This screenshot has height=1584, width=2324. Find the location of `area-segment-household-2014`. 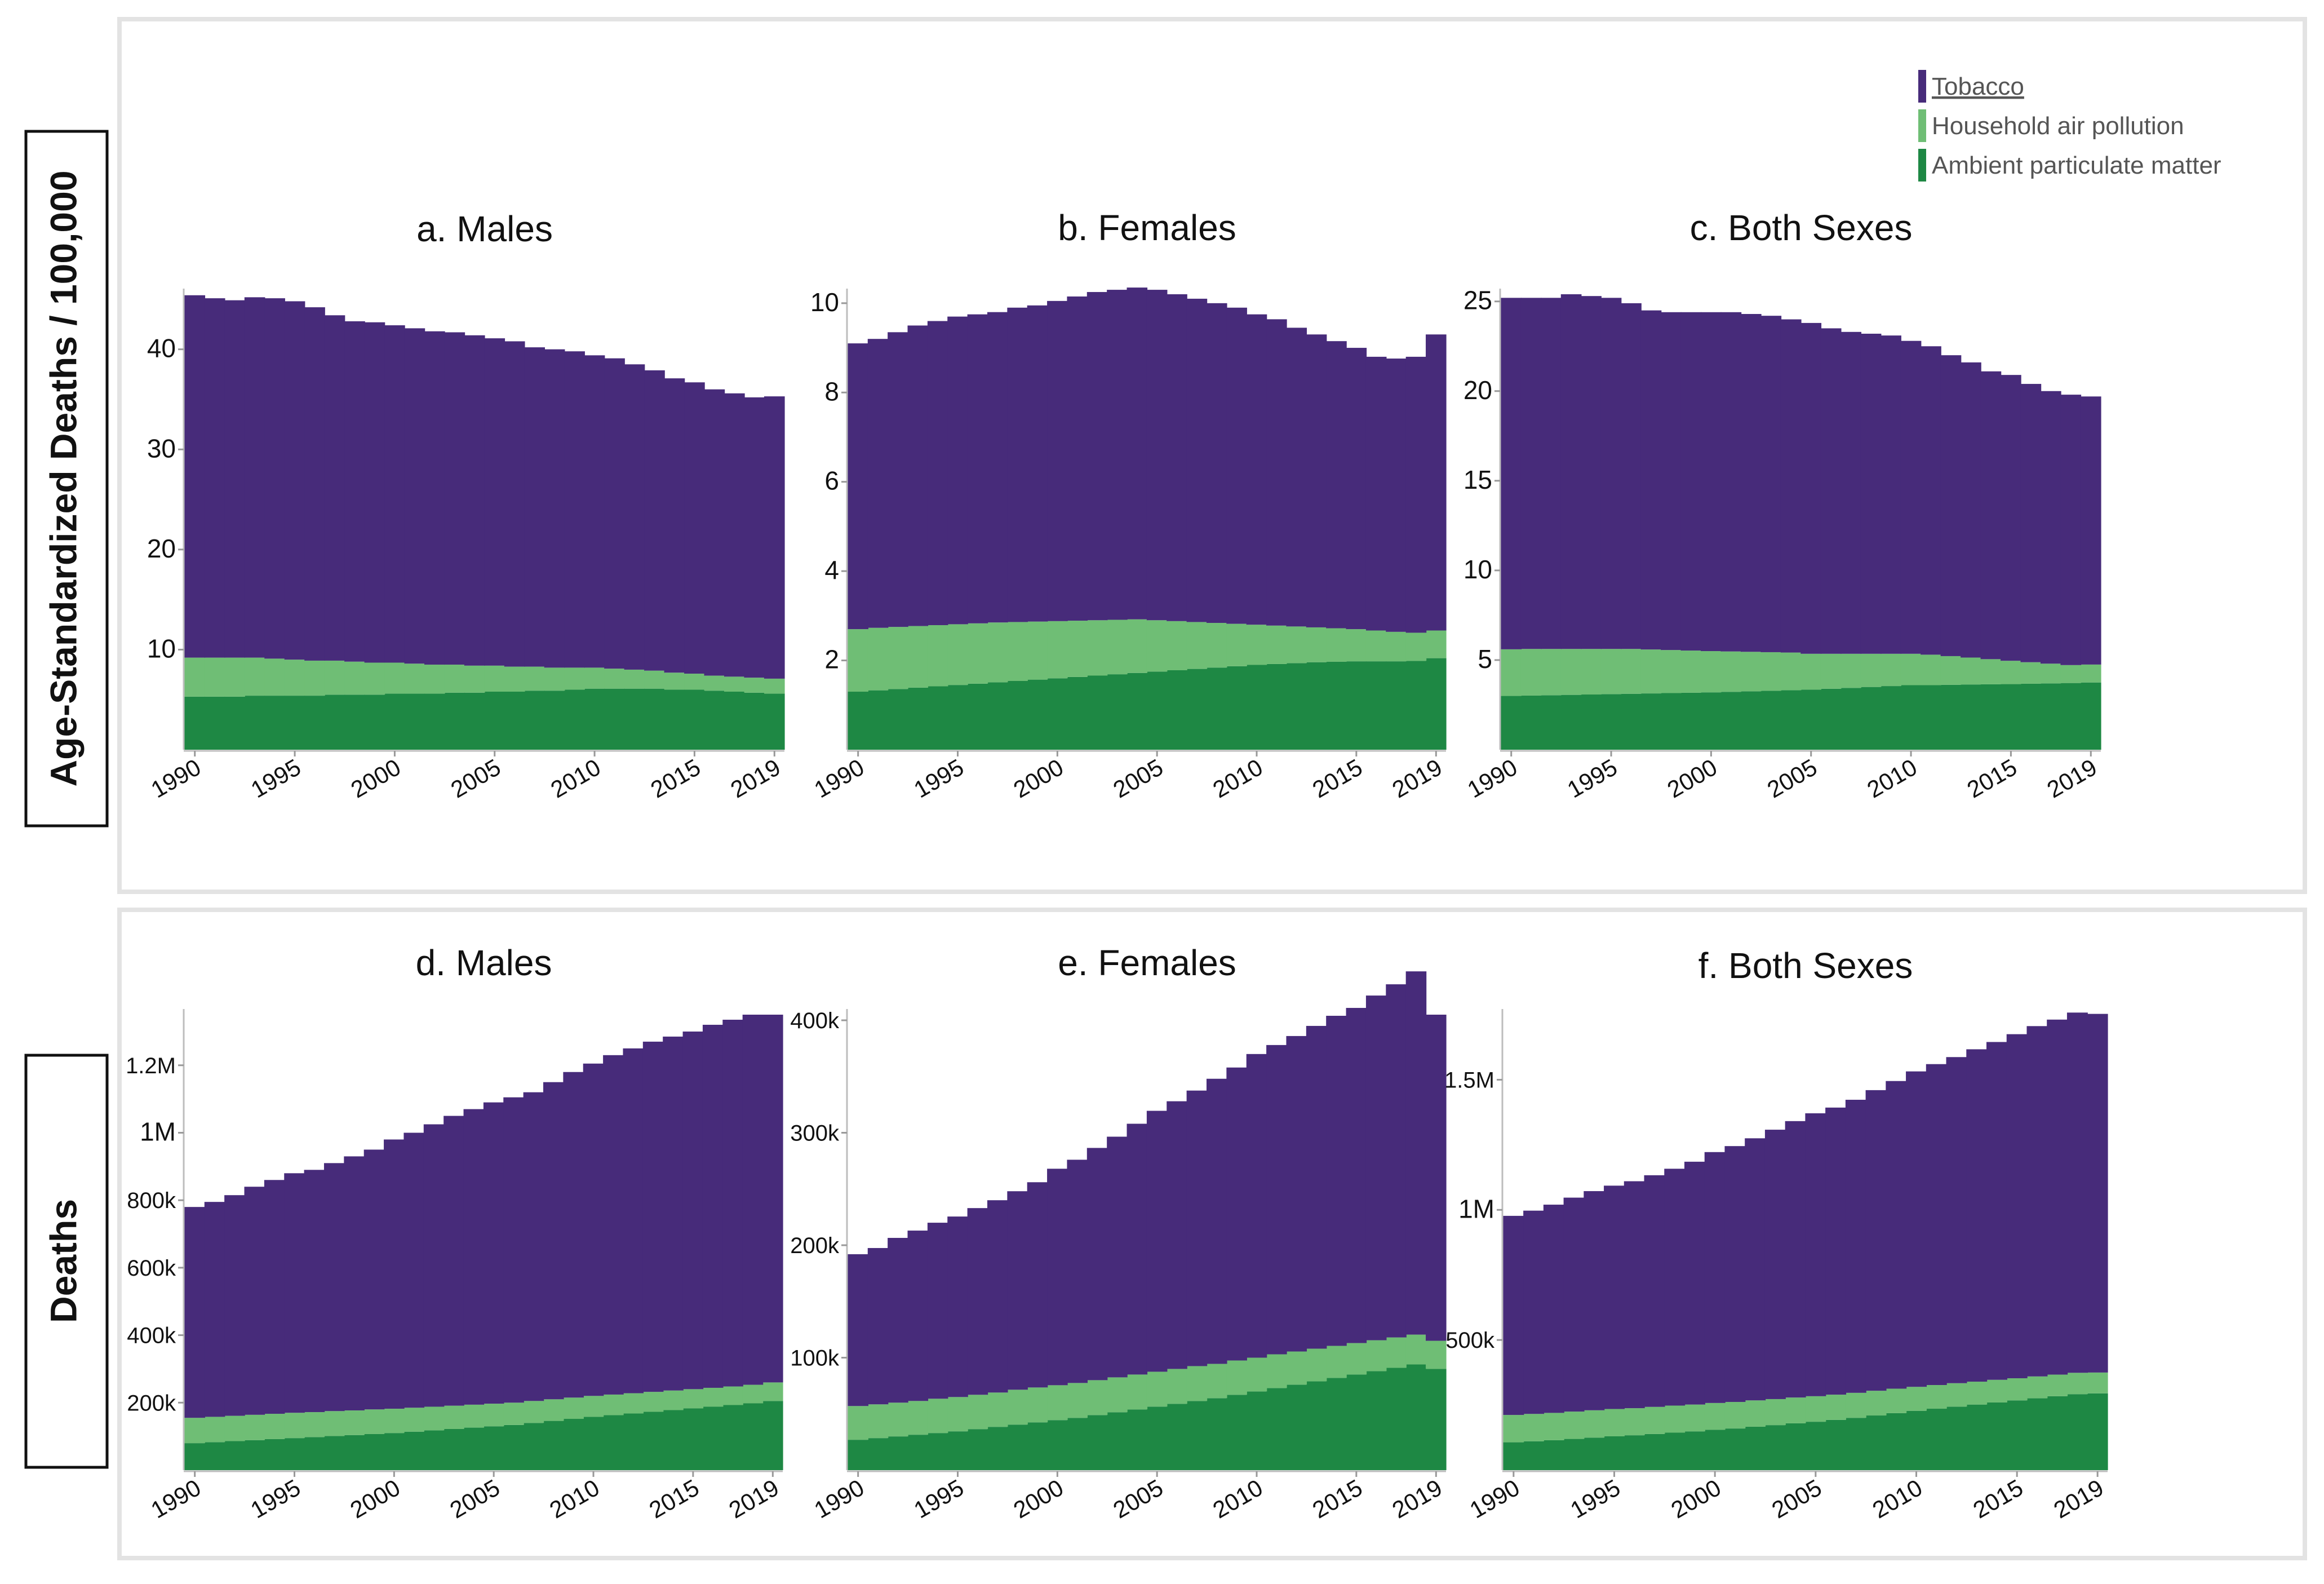

area-segment-household-2014 is located at coordinates (1996, 1390).